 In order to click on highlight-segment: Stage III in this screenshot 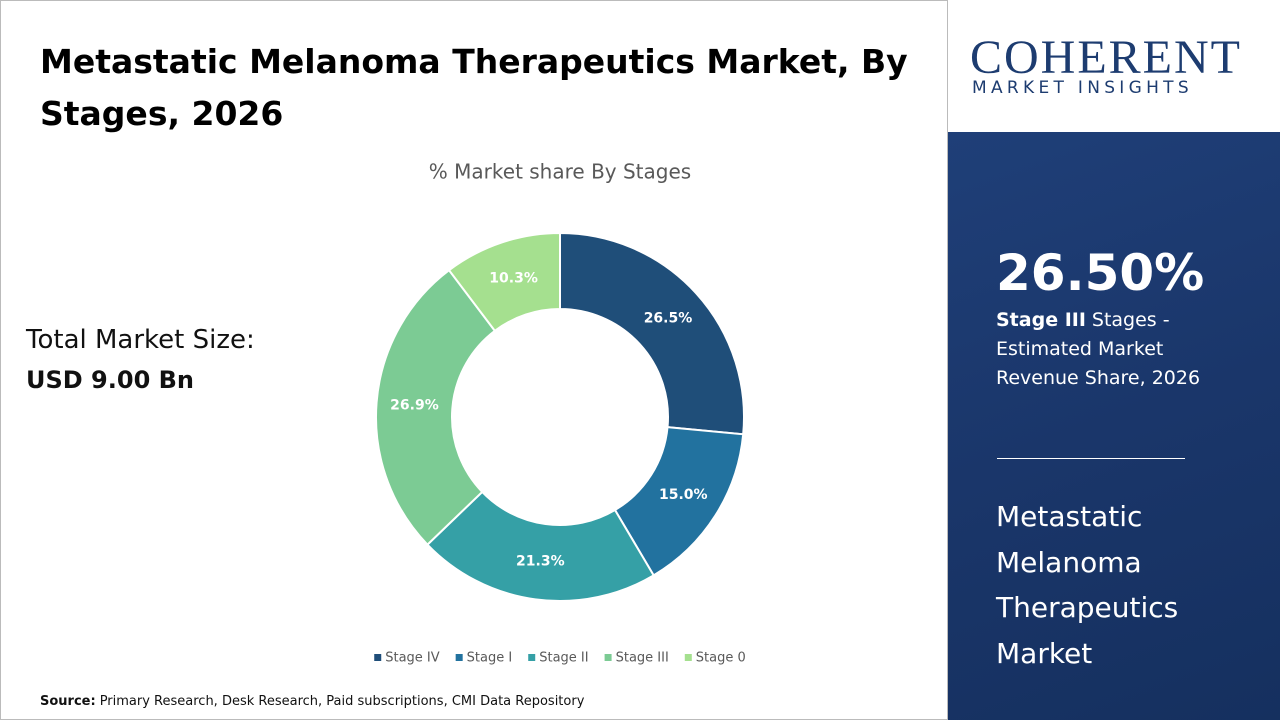, I will do `click(1041, 320)`.